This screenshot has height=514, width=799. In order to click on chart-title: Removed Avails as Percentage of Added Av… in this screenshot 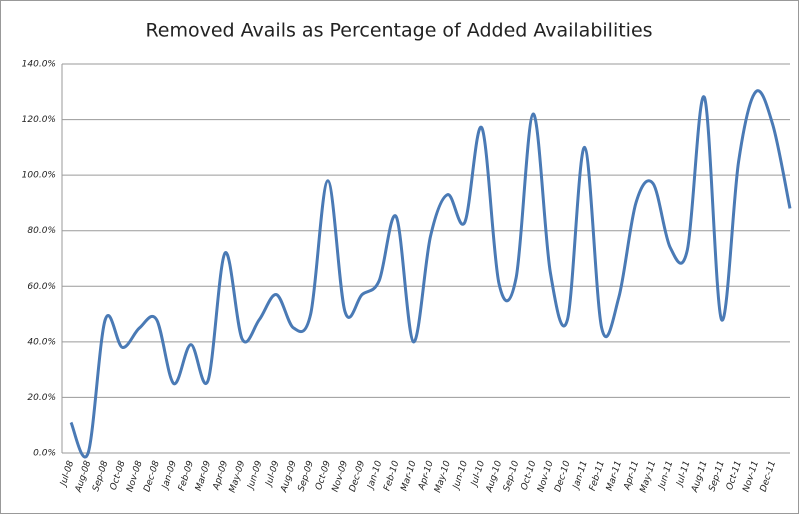, I will do `click(398, 31)`.